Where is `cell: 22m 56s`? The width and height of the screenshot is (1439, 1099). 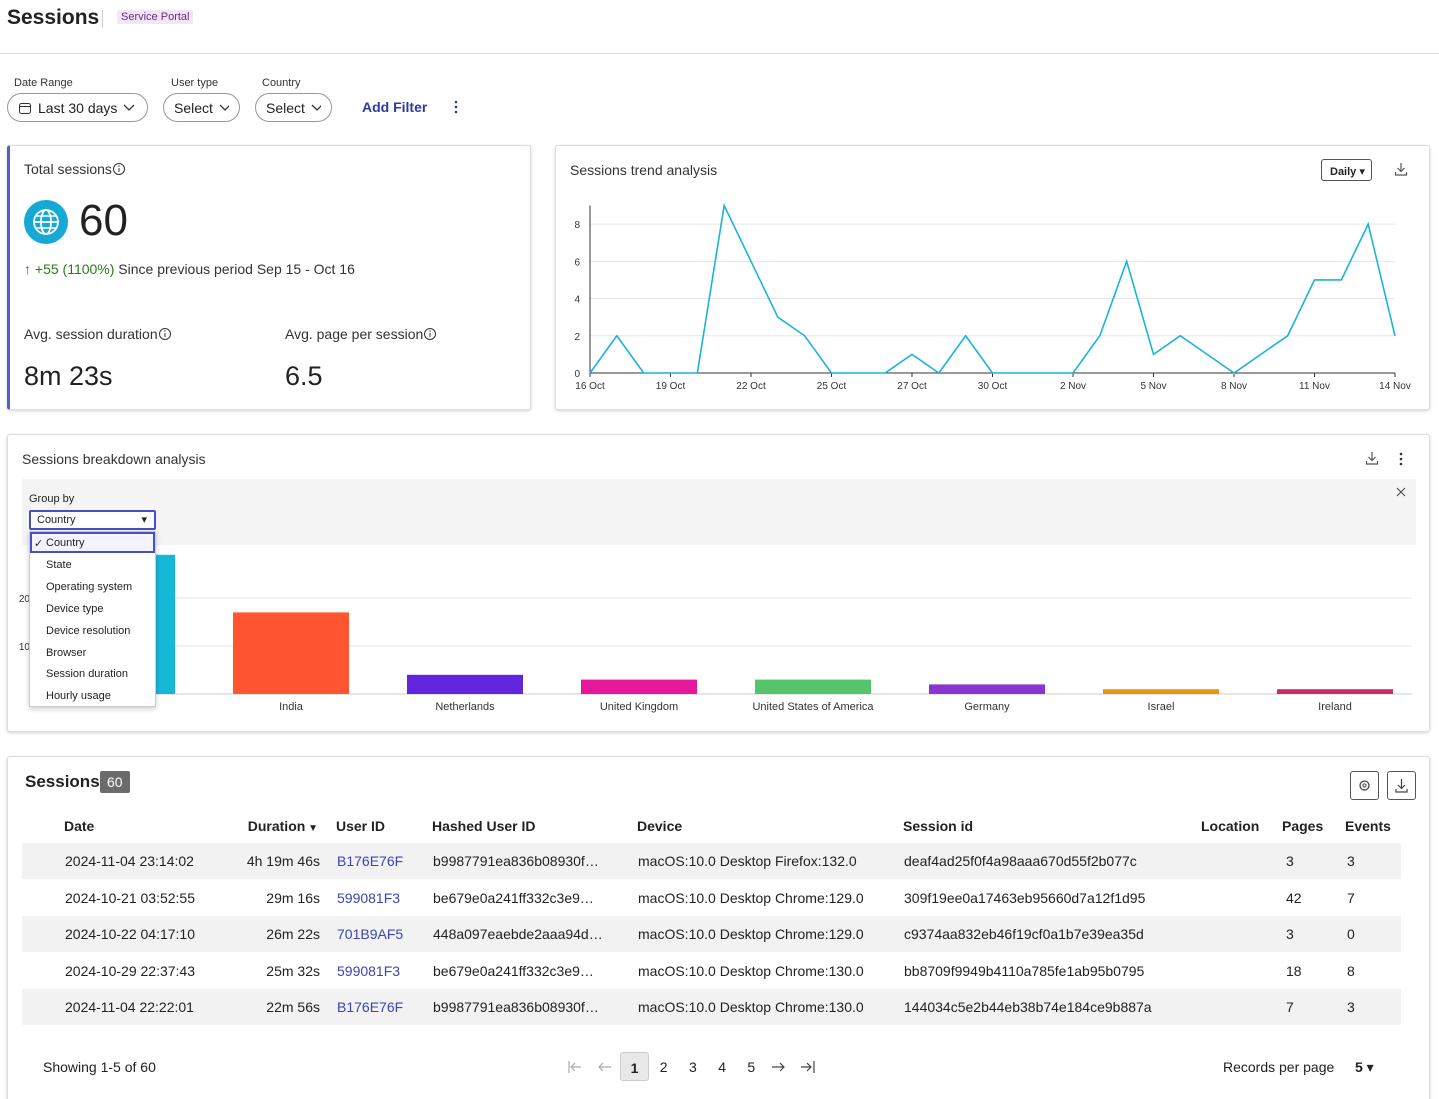
cell: 22m 56s is located at coordinates (293, 1007).